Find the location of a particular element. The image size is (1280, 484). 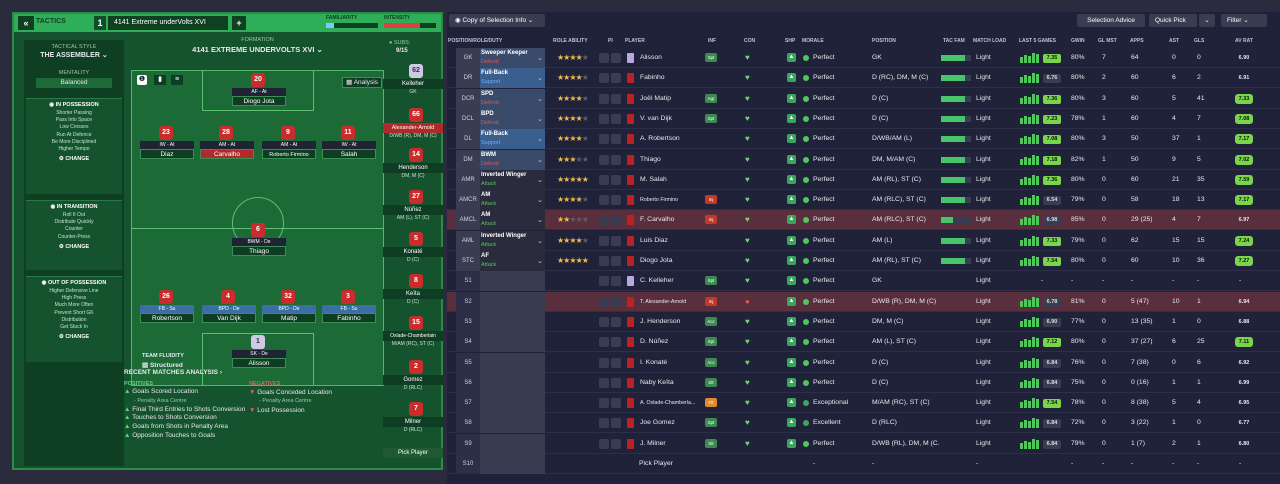

sub-card: 27 Núñez AM (L), ST (C) is located at coordinates (413, 205).